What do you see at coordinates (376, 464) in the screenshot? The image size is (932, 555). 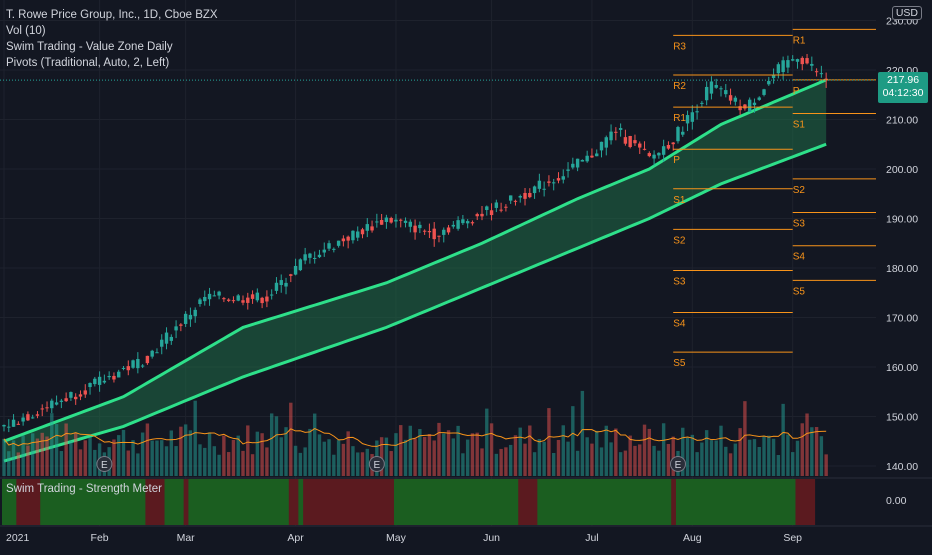 I see `earnings-marker` at bounding box center [376, 464].